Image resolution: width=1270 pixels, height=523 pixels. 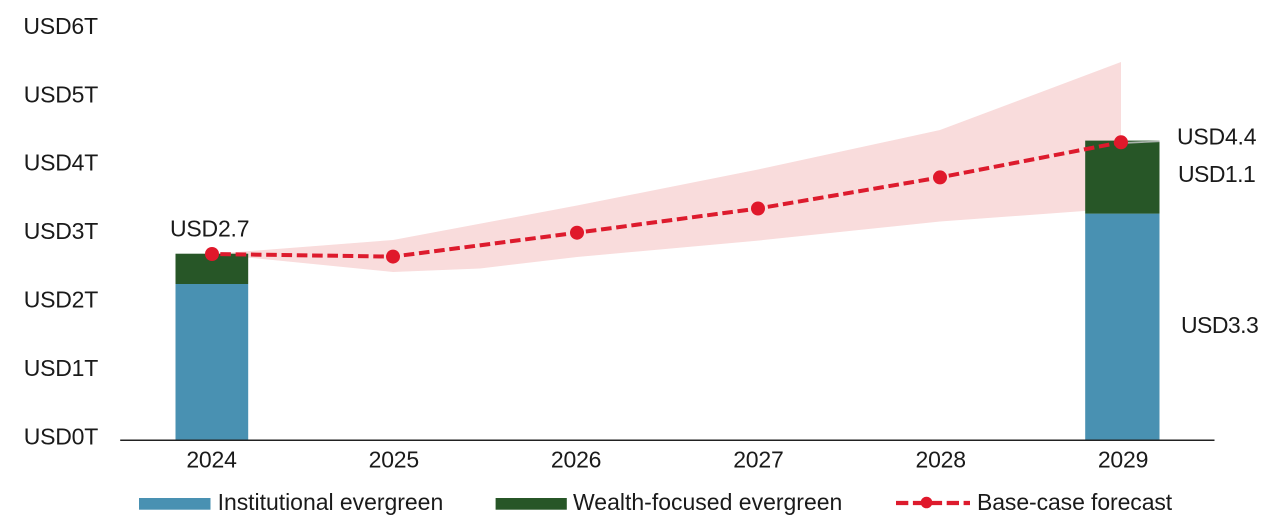 I want to click on svg-text: USD2.7, so click(x=209, y=229).